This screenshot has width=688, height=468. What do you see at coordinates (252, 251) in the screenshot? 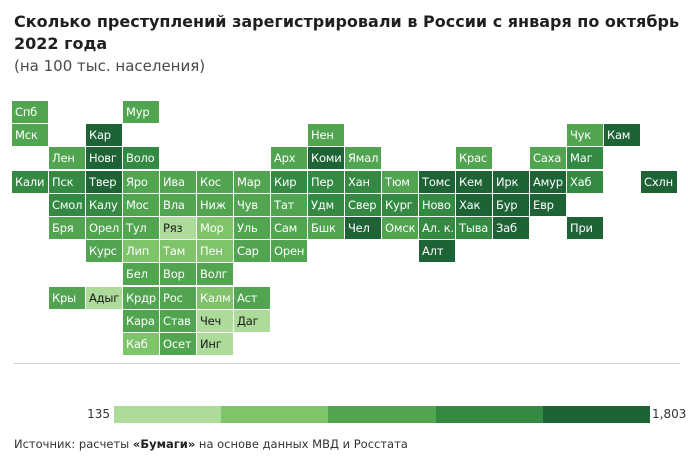
I see `region-cell: Сар` at bounding box center [252, 251].